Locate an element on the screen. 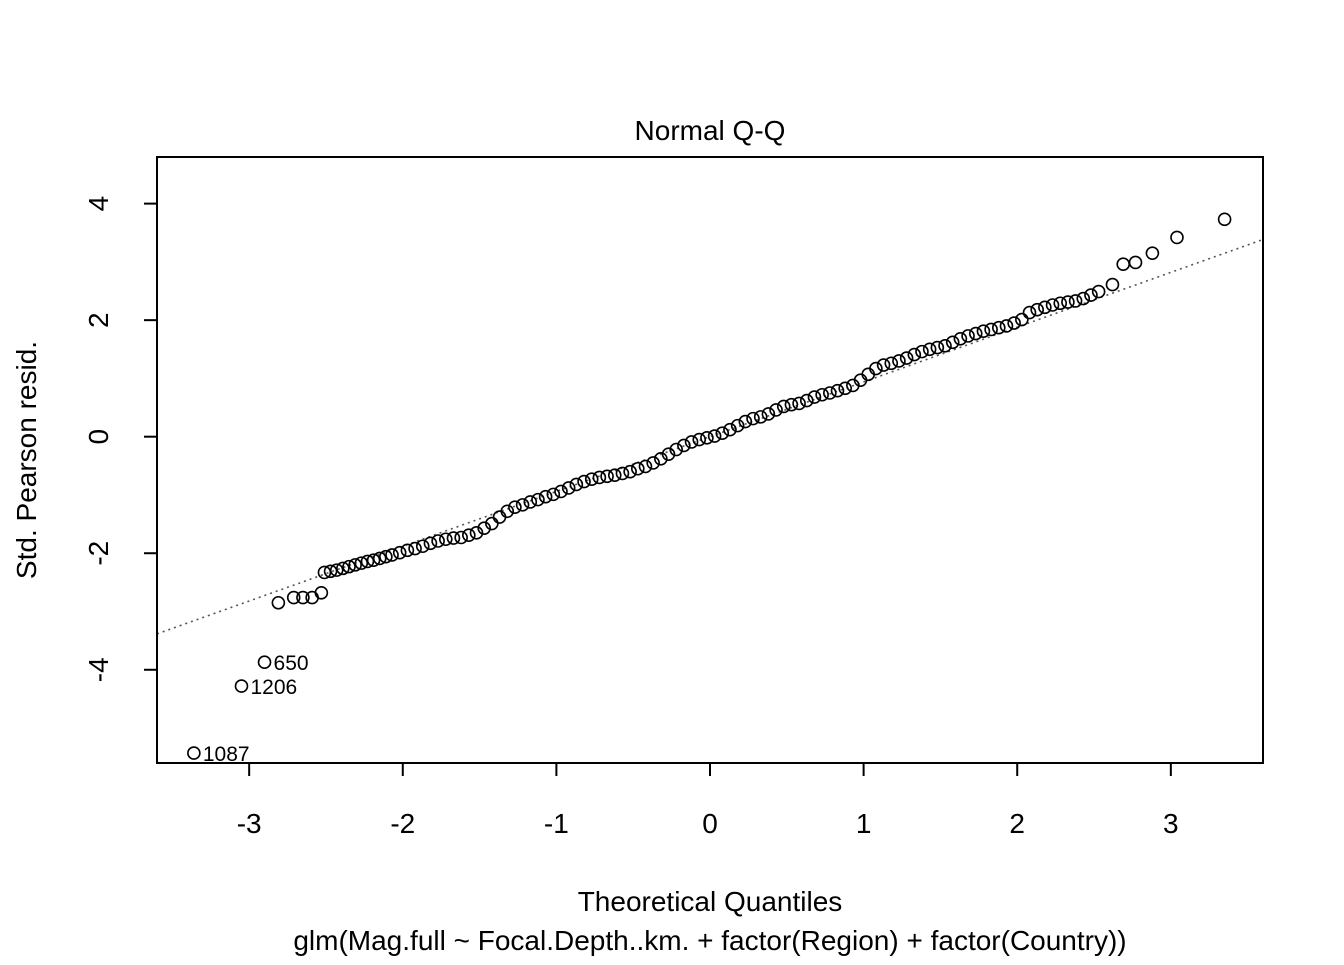 The image size is (1344, 965). point-label: 650 is located at coordinates (291, 663).